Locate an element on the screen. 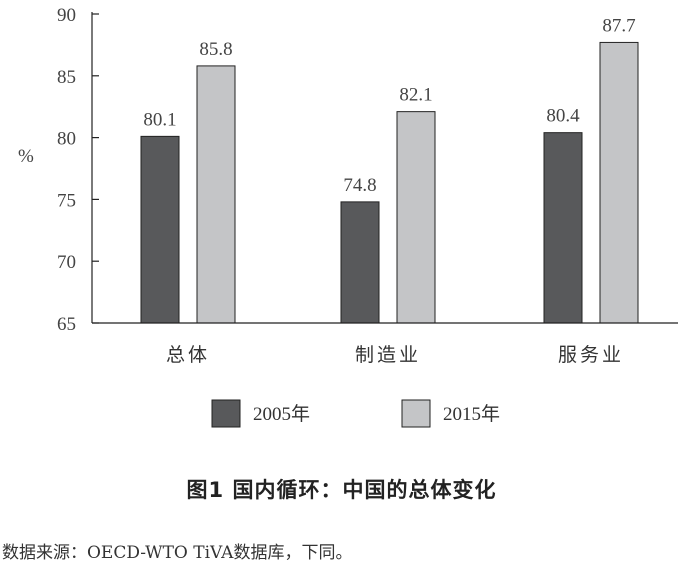 Image resolution: width=683 pixels, height=566 pixels. legend-label: 2005年 is located at coordinates (281, 414).